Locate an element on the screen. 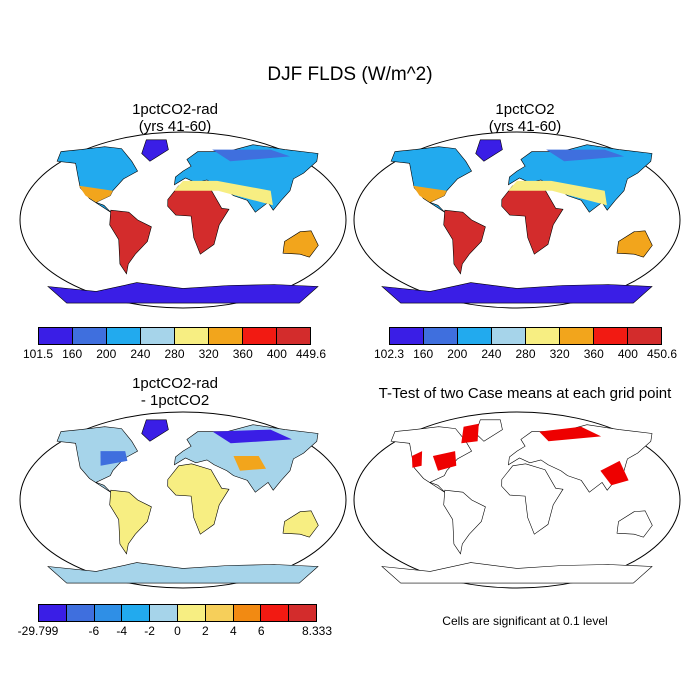 This screenshot has width=700, height=700. panel-title-diff: 1pctCO2-rad - 1pctCO2 is located at coordinates (175, 392).